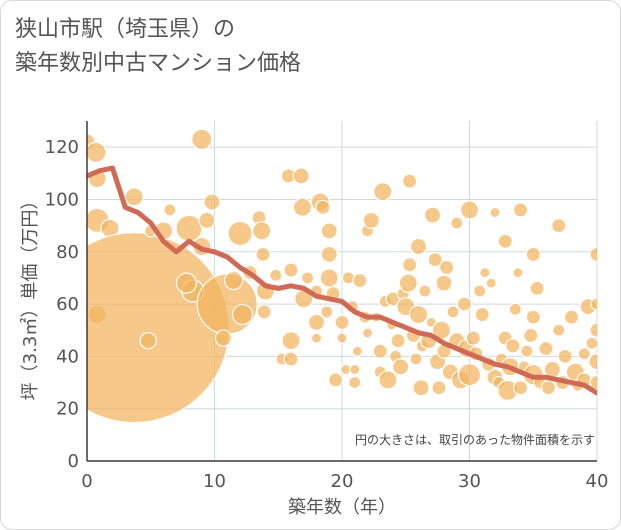 Image resolution: width=621 pixels, height=530 pixels. I want to click on x-tick-label: 30, so click(469, 481).